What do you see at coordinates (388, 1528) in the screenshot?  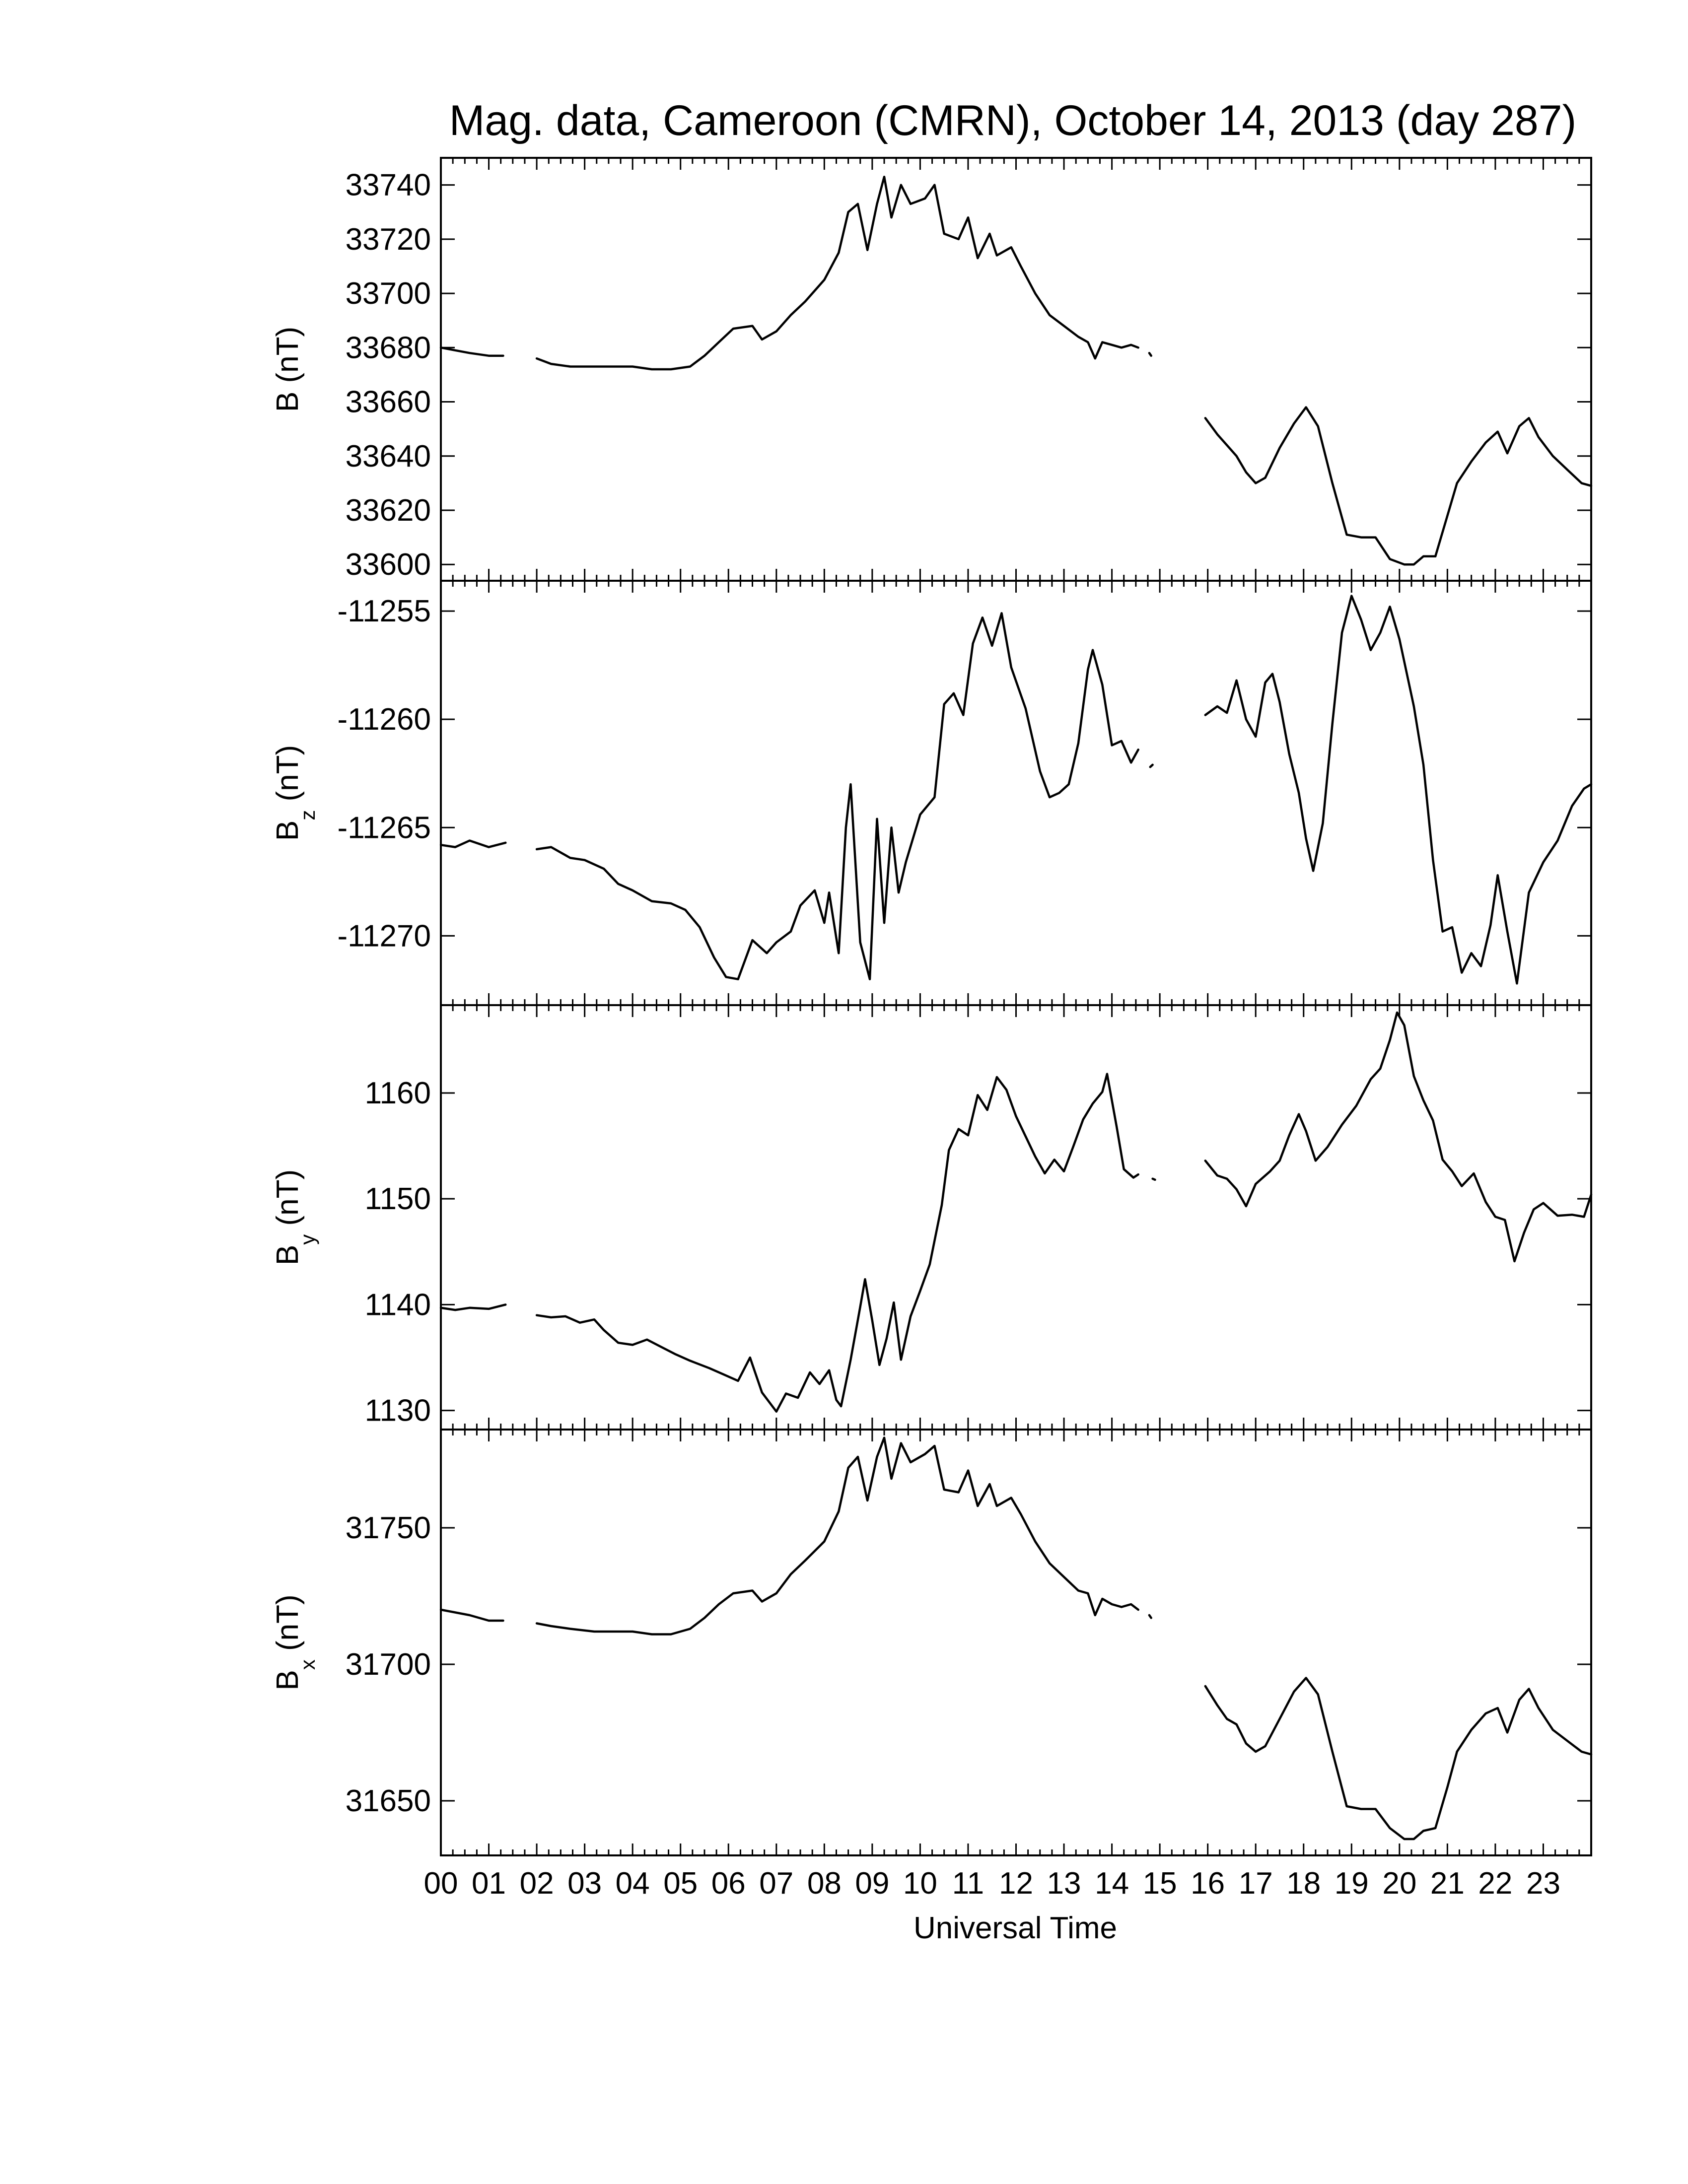 I see `y-tick-label: 31750` at bounding box center [388, 1528].